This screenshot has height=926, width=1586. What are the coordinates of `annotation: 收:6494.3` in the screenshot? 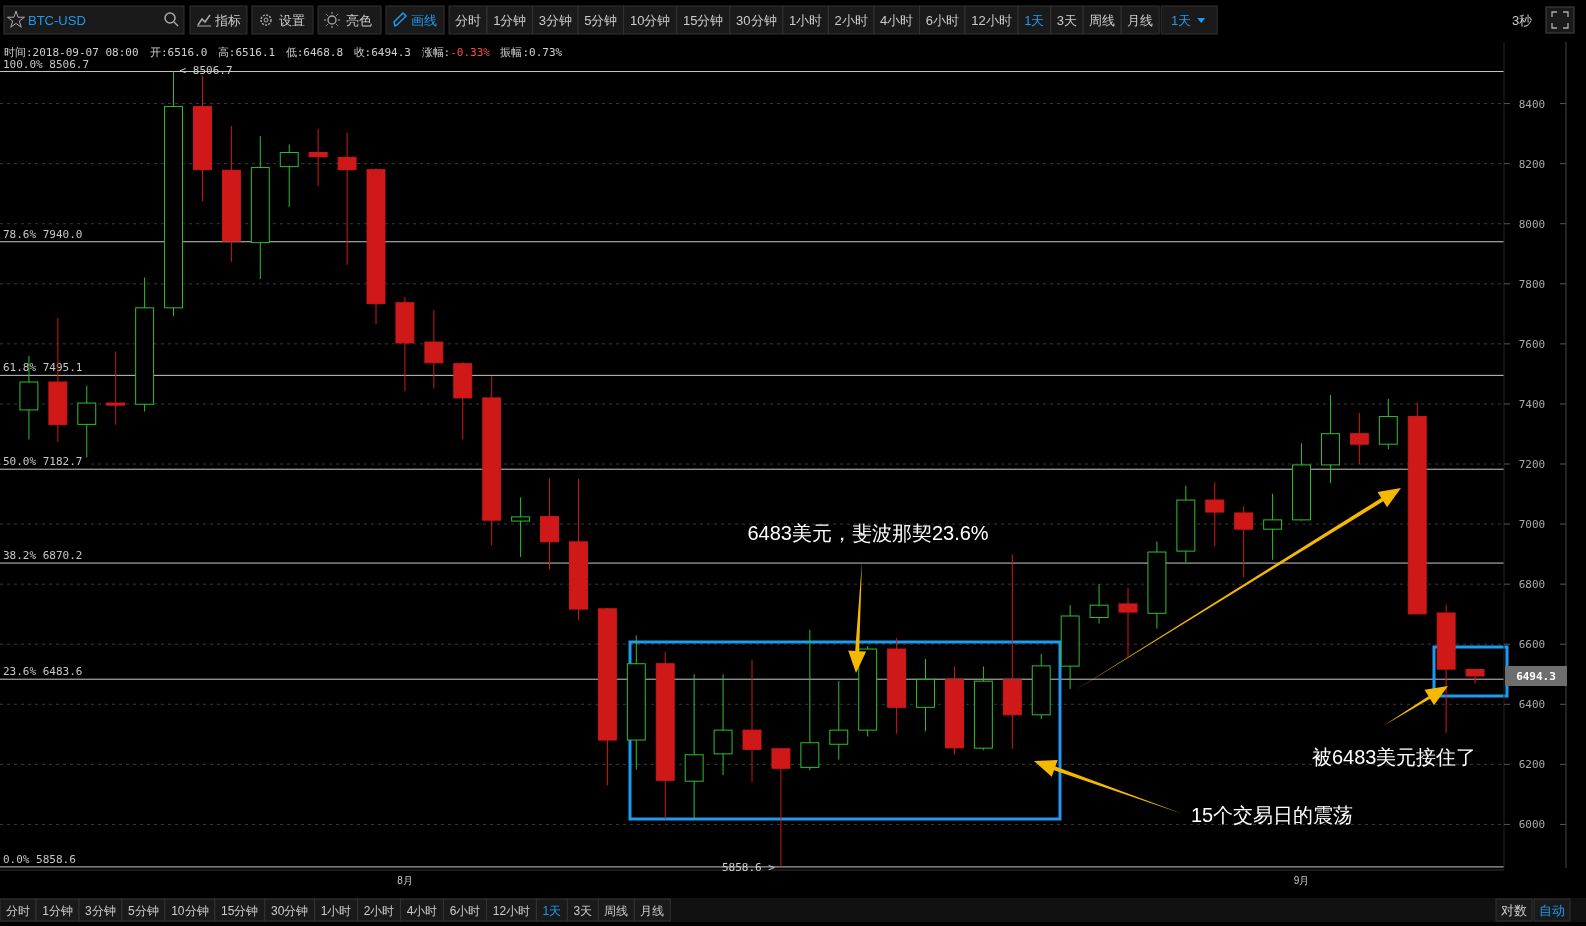 It's located at (382, 52).